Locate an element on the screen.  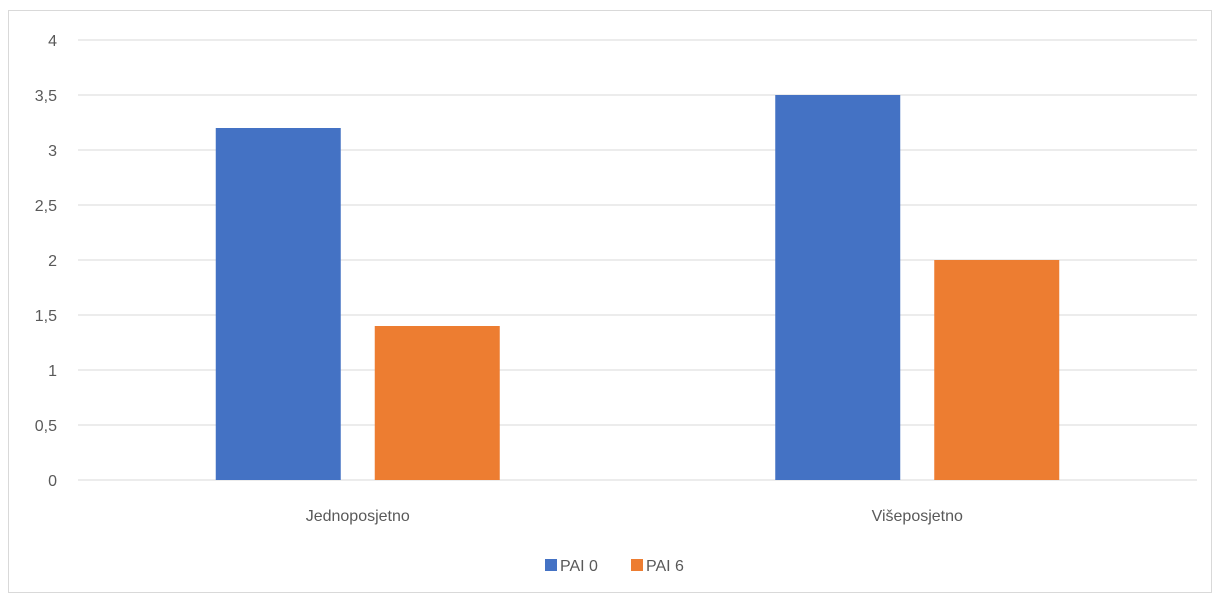
y-tick-label: 0 is located at coordinates (52, 481).